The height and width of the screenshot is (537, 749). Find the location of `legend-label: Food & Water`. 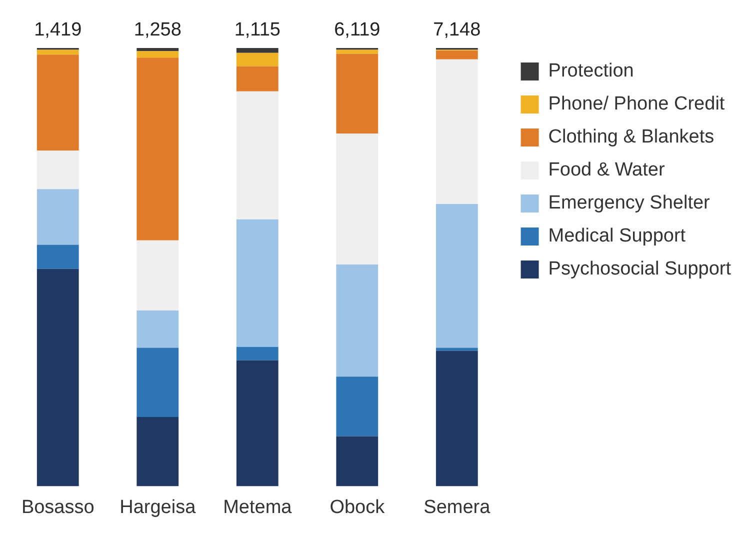

legend-label: Food & Water is located at coordinates (607, 170).